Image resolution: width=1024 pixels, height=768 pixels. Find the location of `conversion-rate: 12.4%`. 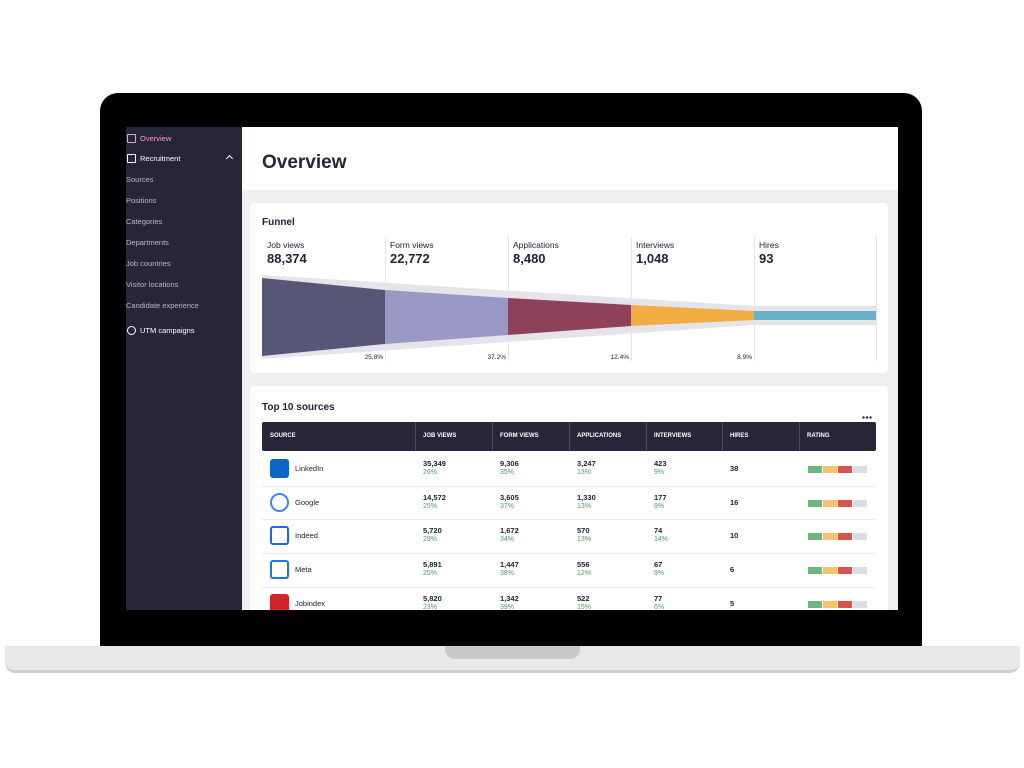

conversion-rate: 12.4% is located at coordinates (619, 357).